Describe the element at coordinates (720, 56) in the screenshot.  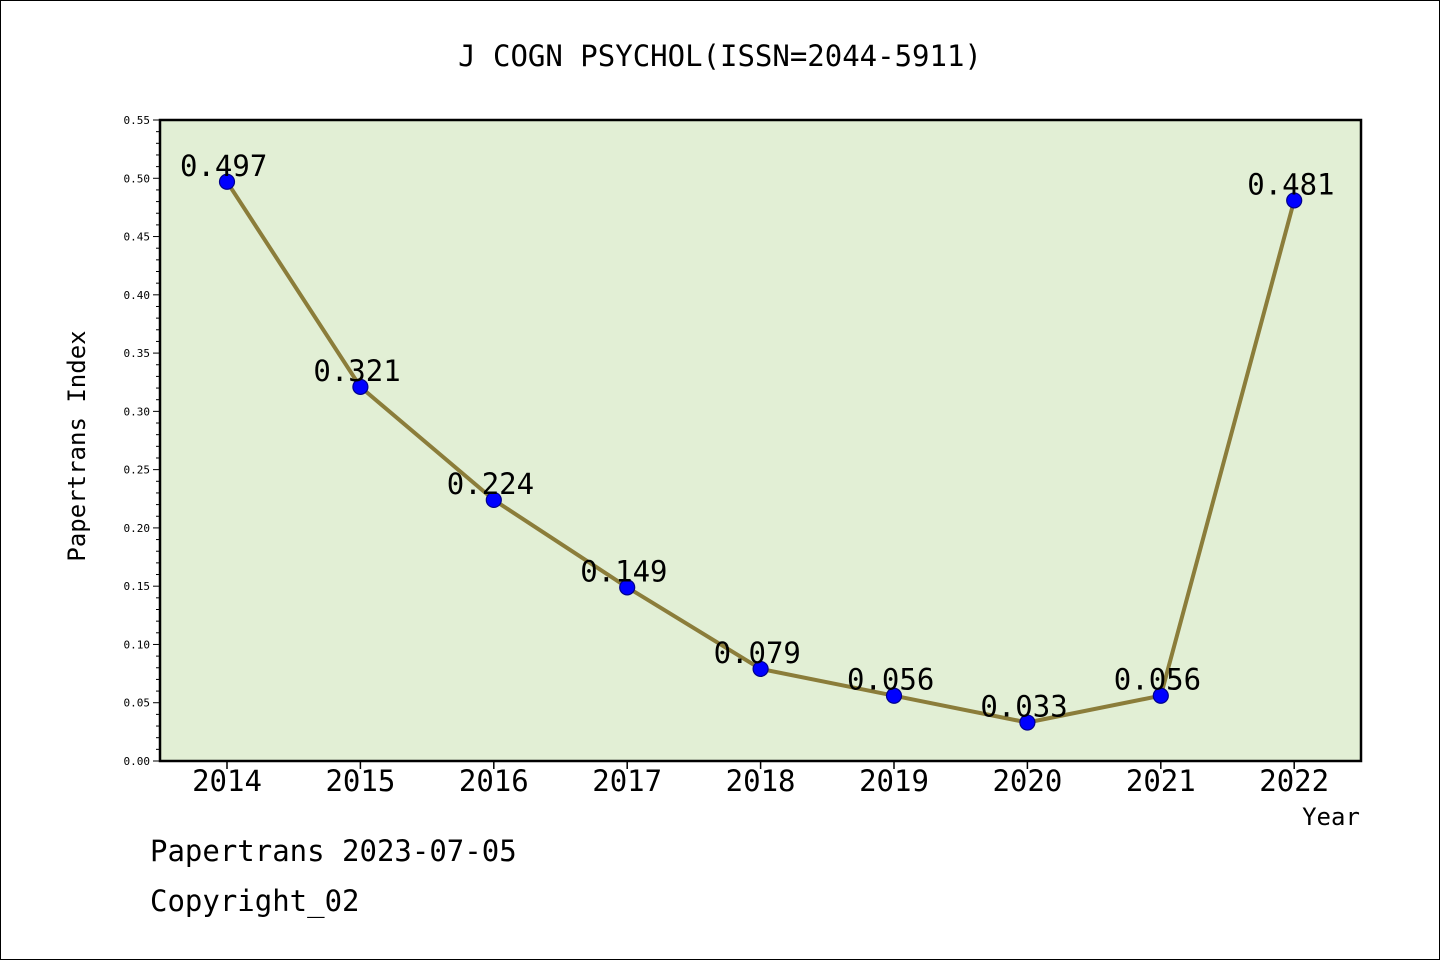
I see `chart-title: J COGN PSYCHOL(ISSN=2044-5911)` at that location.